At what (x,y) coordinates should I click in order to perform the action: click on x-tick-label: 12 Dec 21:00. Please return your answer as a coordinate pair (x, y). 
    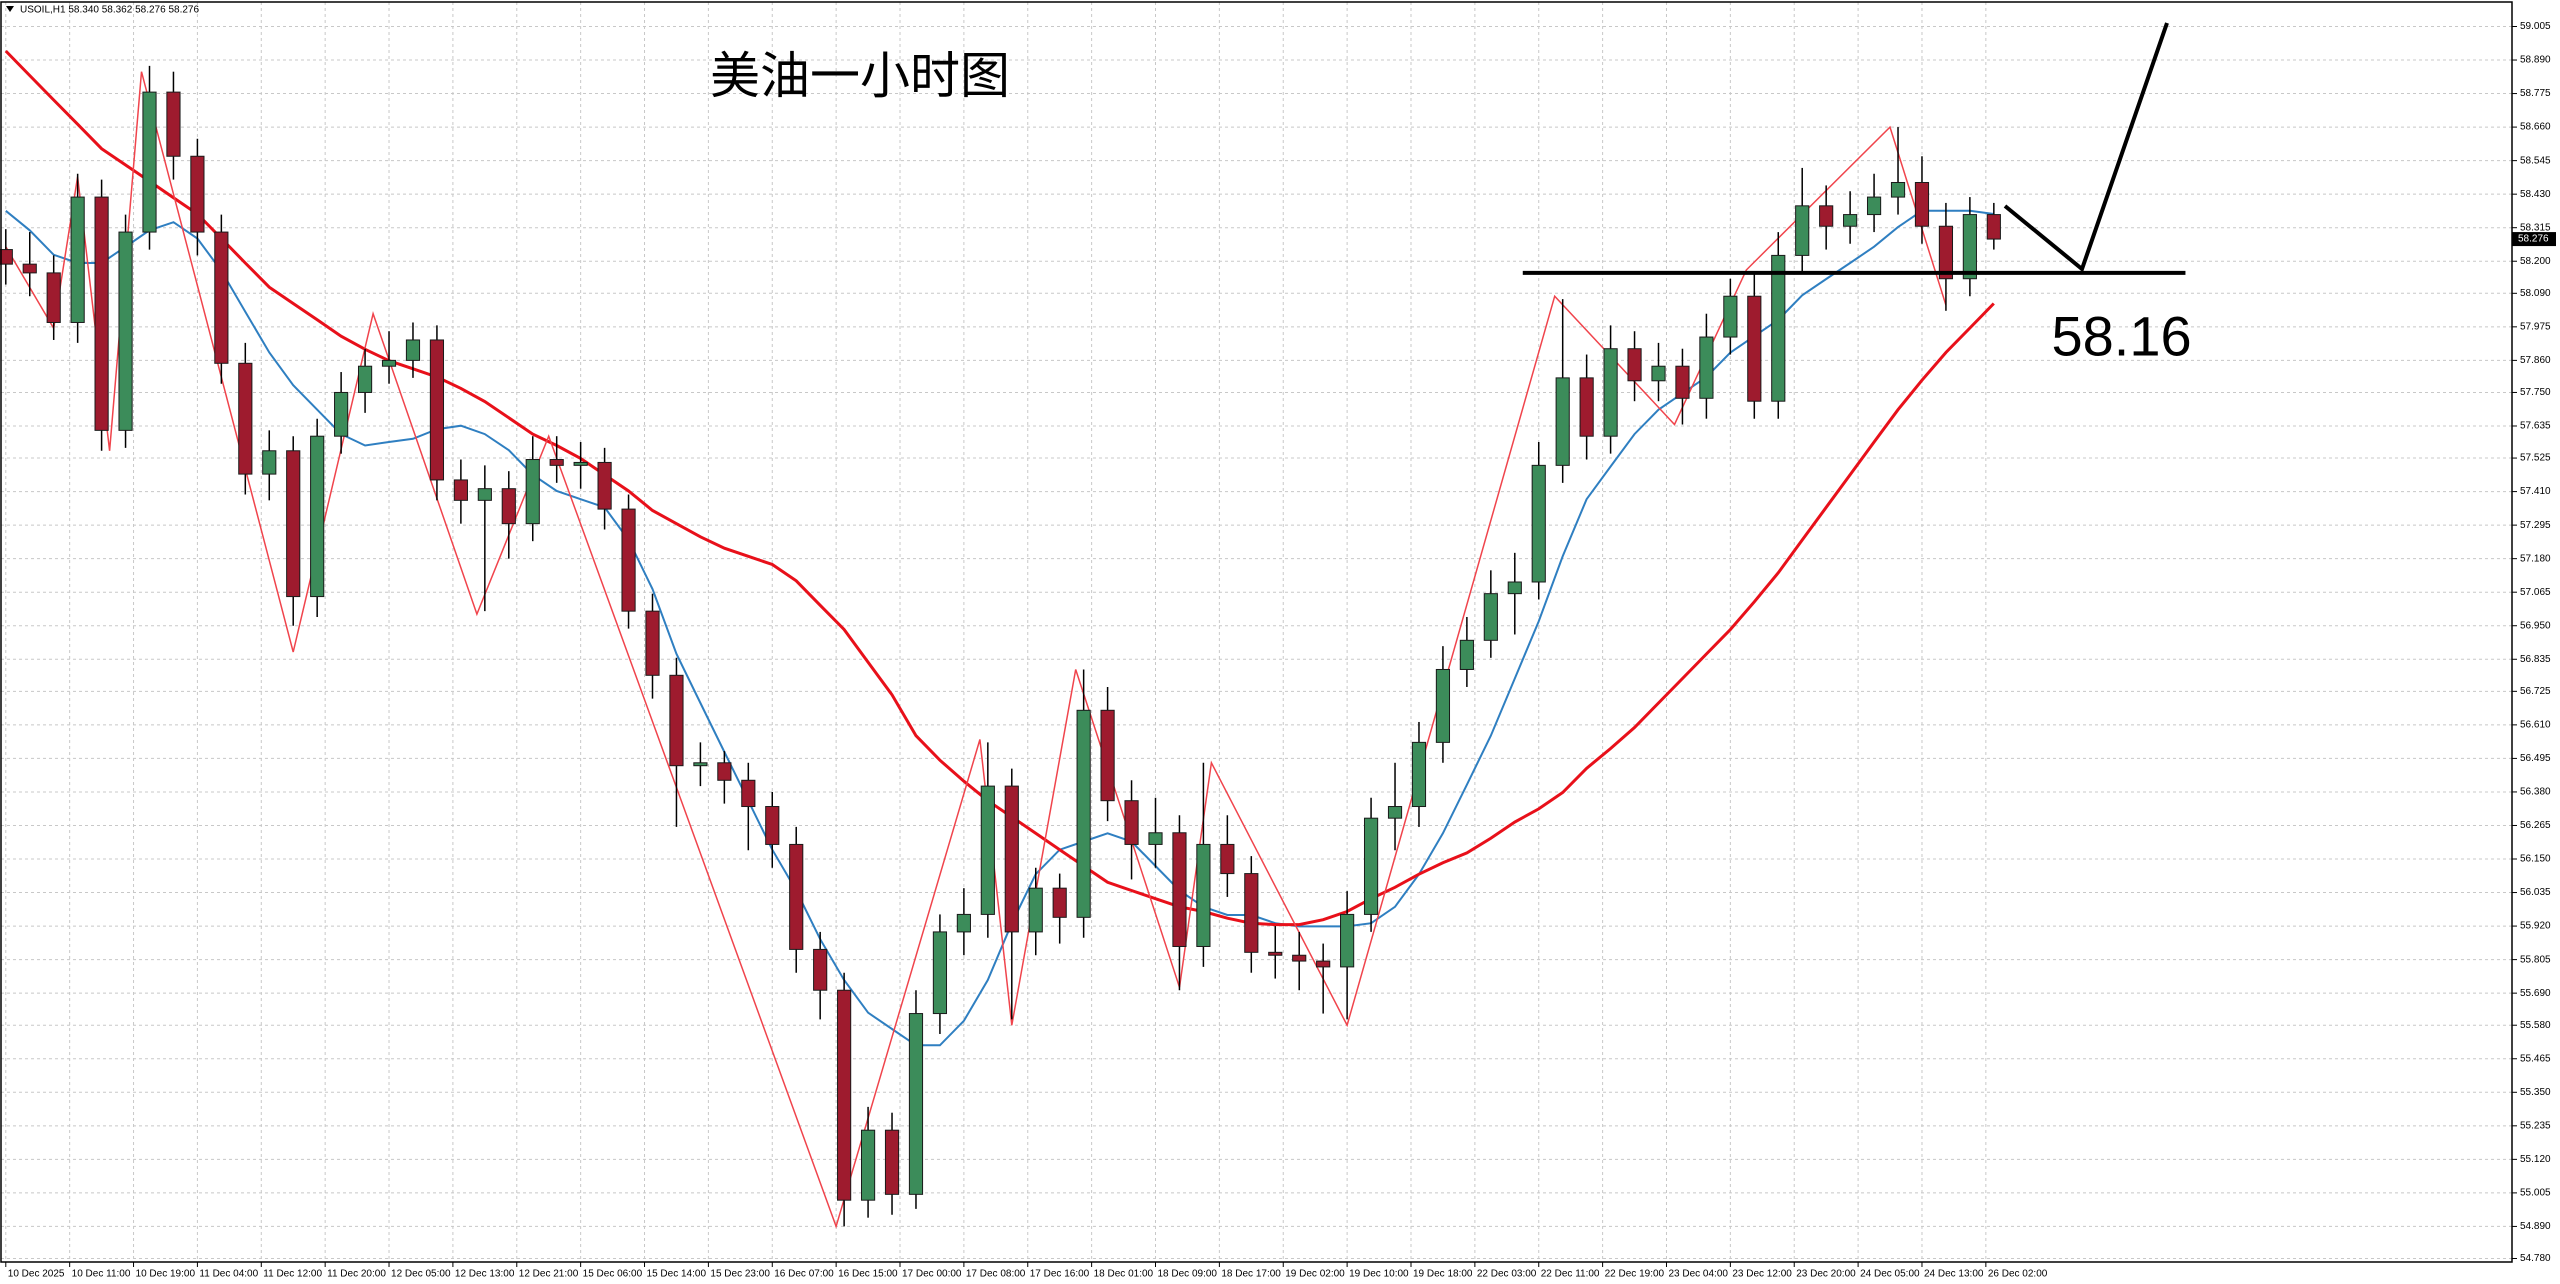
    Looking at the image, I should click on (549, 1274).